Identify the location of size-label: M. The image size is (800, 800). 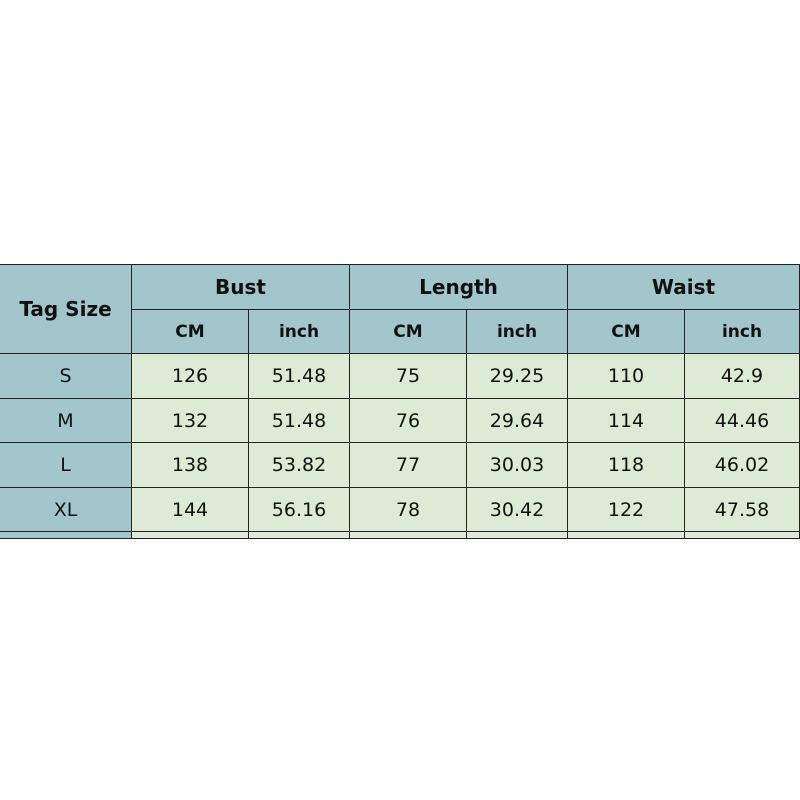
(66, 421).